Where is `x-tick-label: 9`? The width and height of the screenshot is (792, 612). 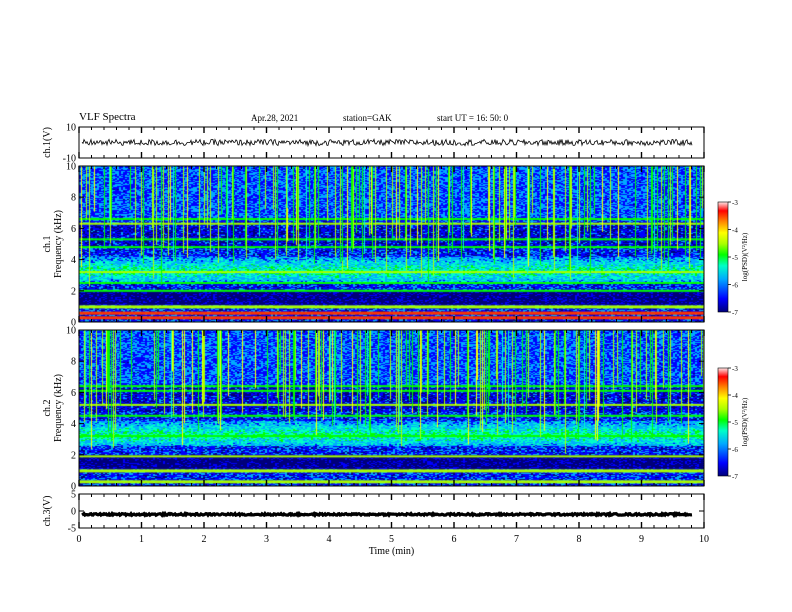 x-tick-label: 9 is located at coordinates (641, 539).